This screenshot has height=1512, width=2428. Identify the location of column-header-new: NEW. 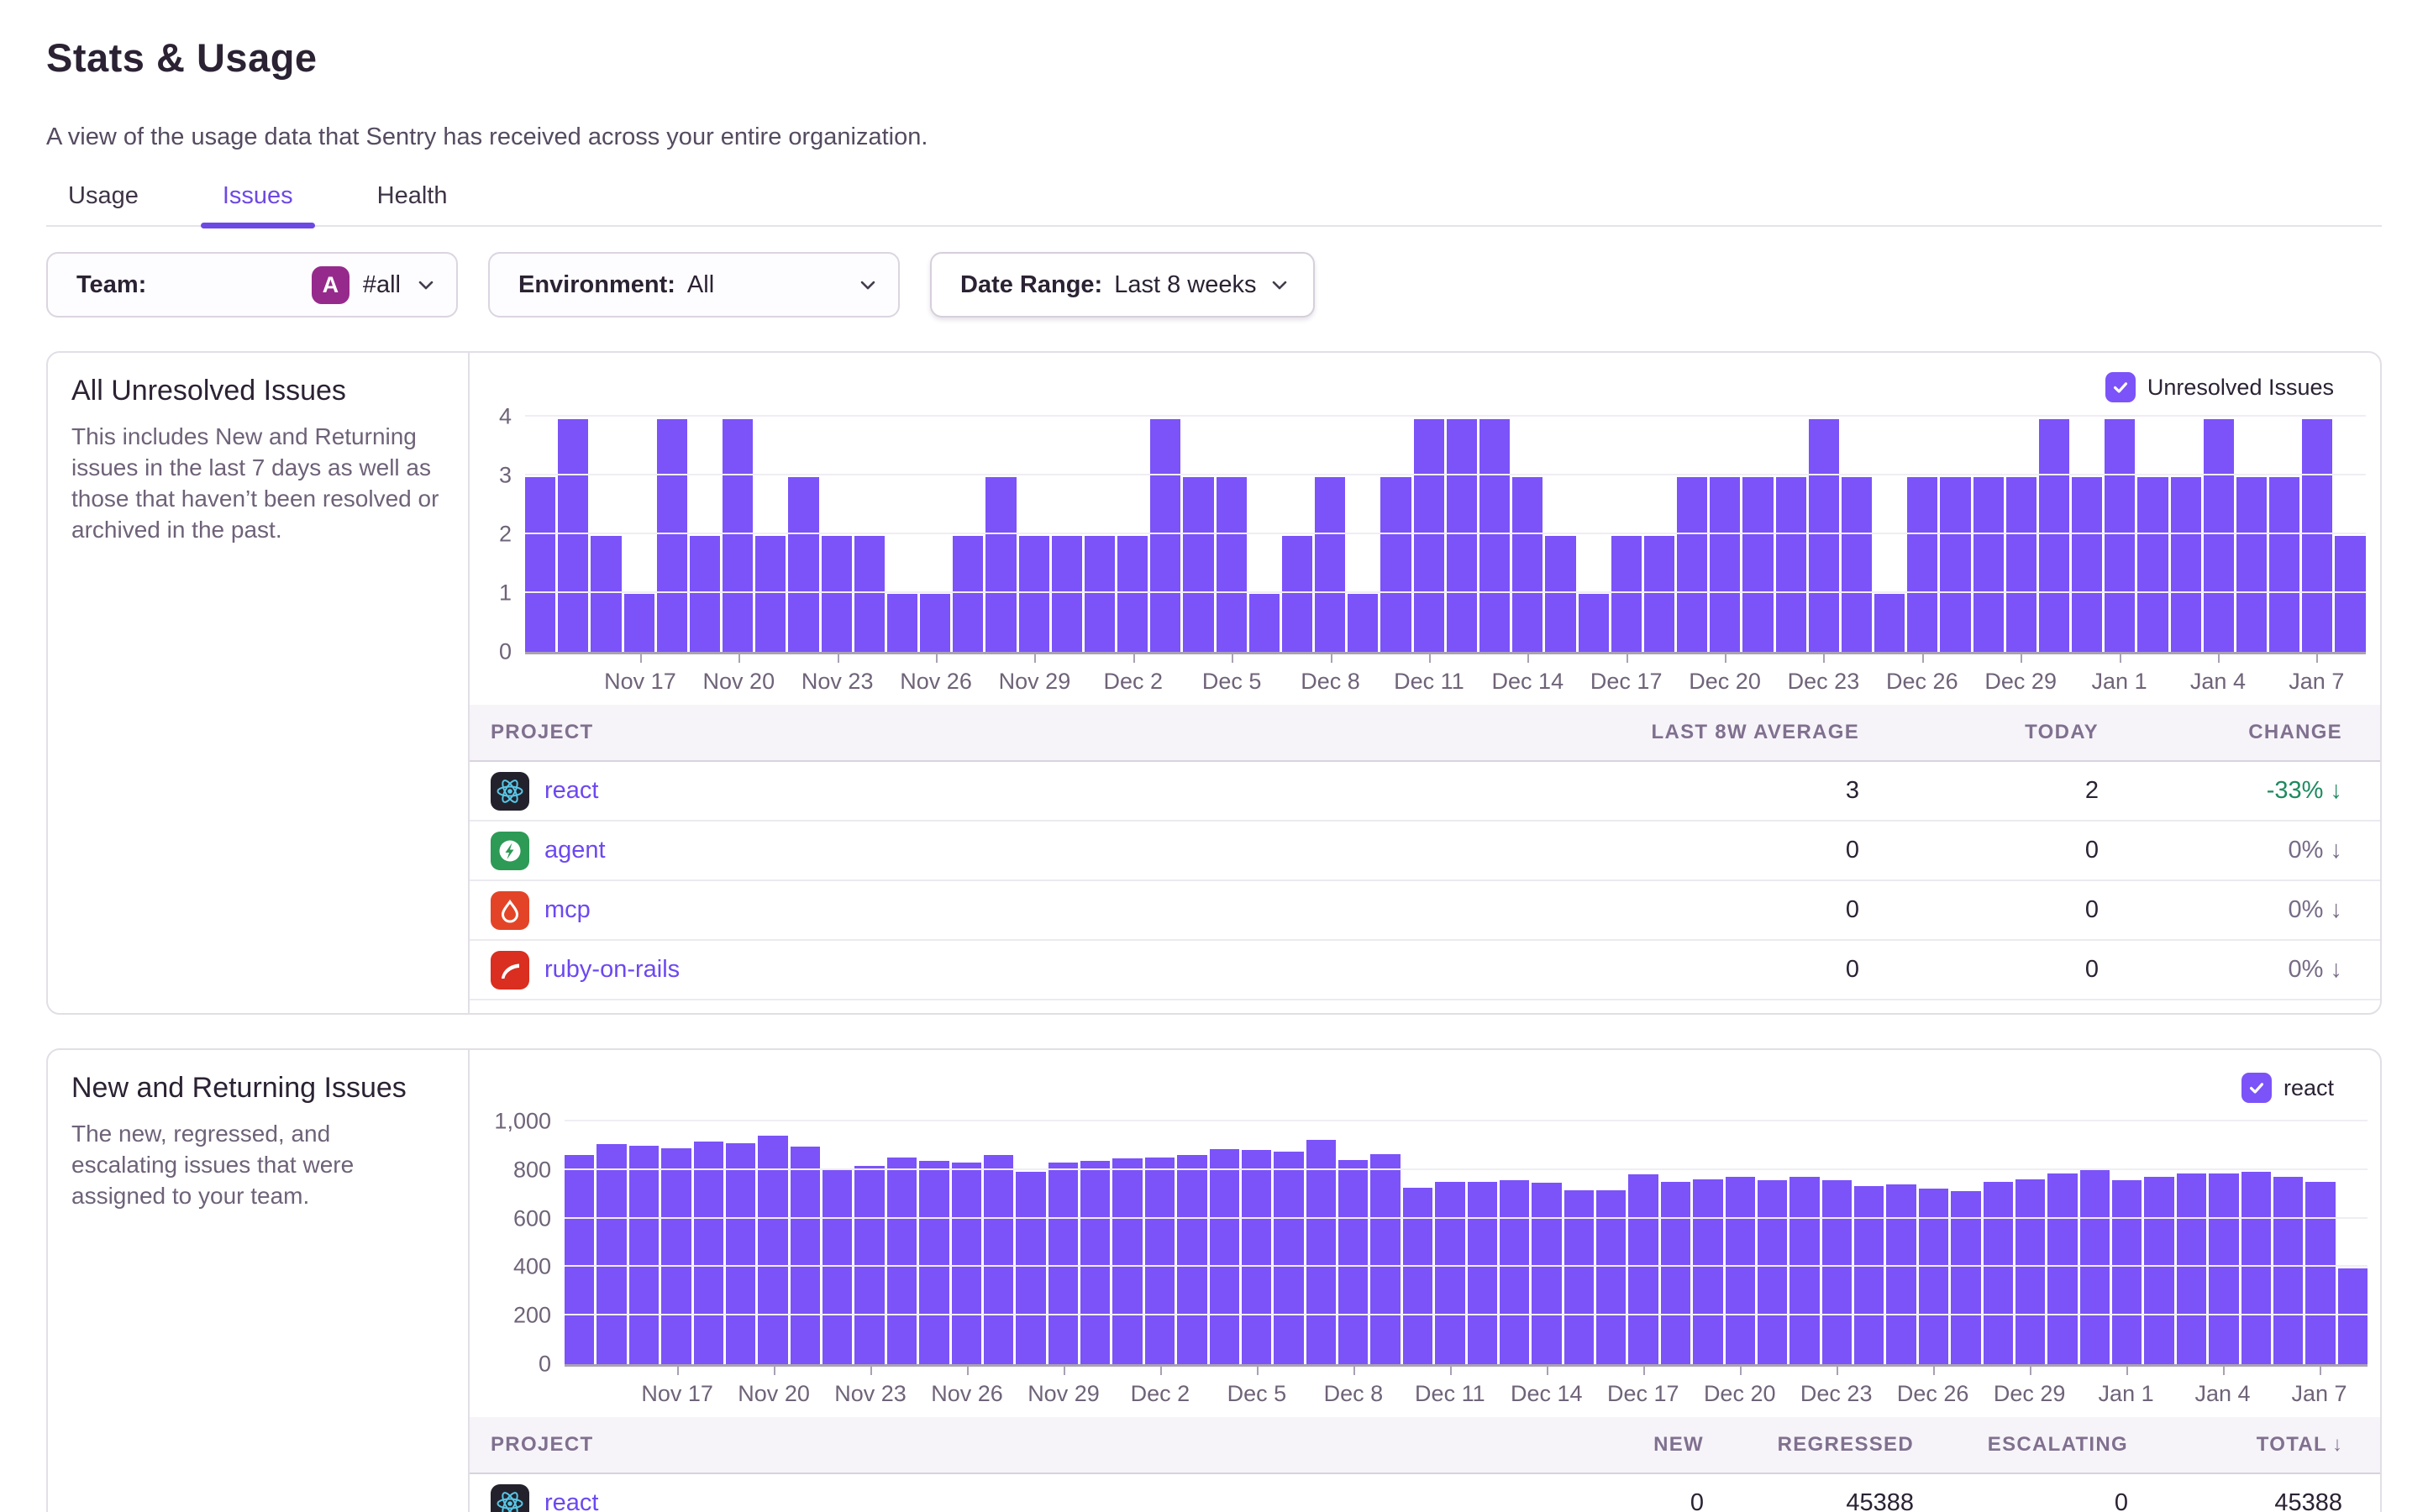
(1678, 1444).